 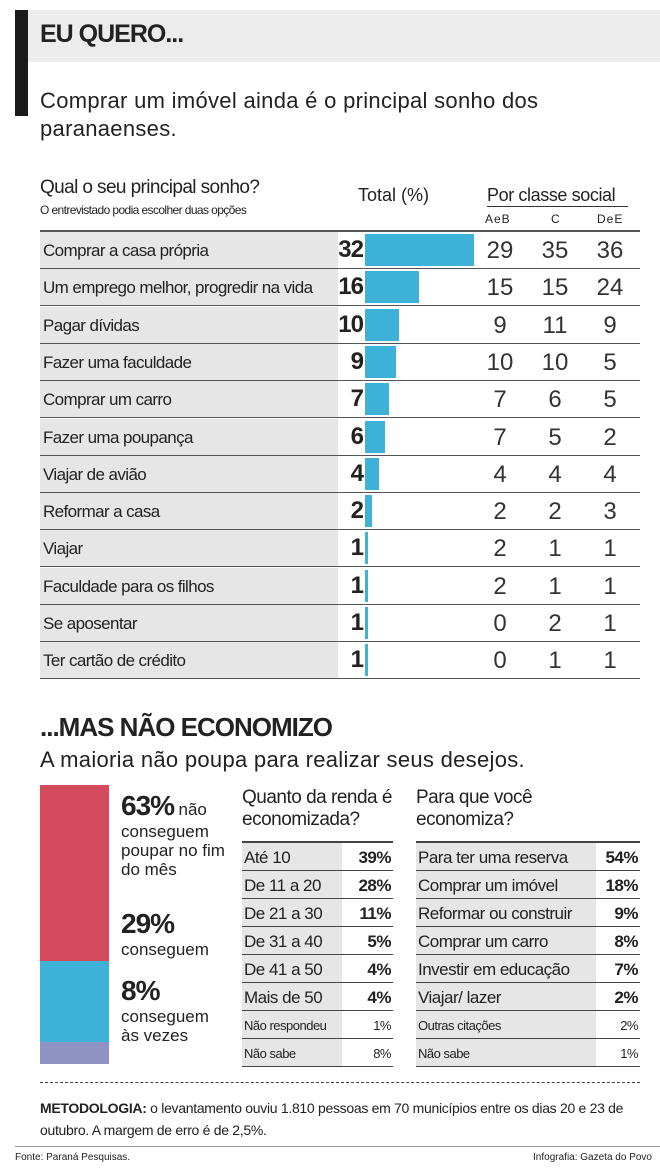 I want to click on label-8: 8% conseguem às vezes, so click(x=165, y=1010).